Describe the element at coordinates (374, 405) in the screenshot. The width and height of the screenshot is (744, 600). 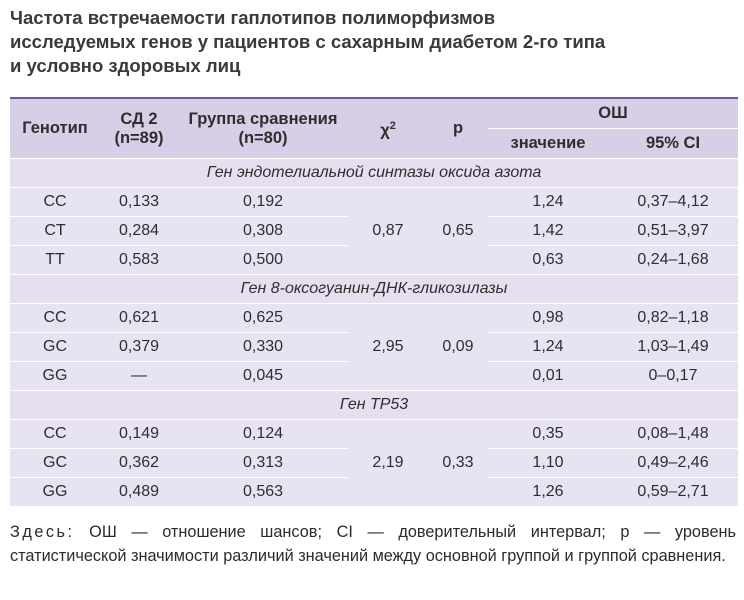
I see `gene-row: Ген TP53` at that location.